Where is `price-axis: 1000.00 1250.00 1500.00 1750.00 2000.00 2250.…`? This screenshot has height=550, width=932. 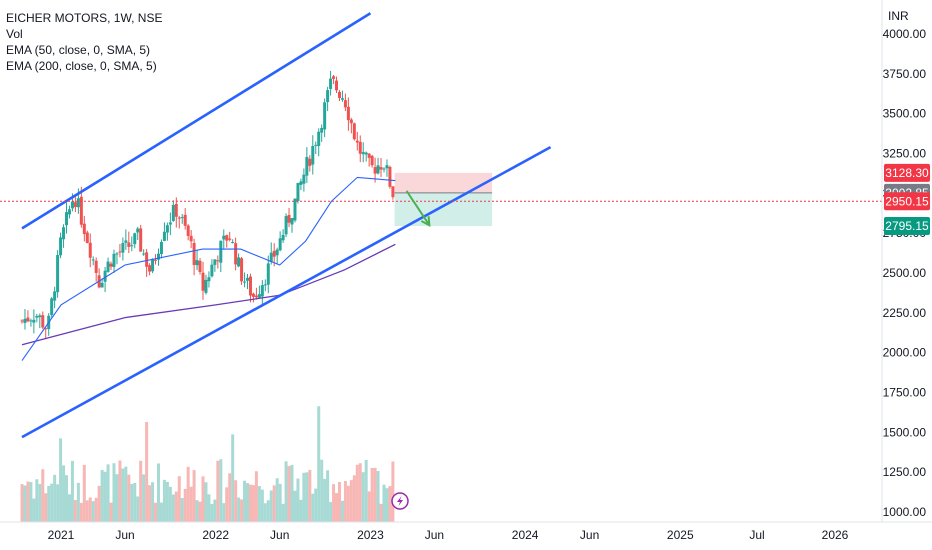
price-axis: 1000.00 1250.00 1500.00 1750.00 2000.00 2250.… is located at coordinates (906, 261).